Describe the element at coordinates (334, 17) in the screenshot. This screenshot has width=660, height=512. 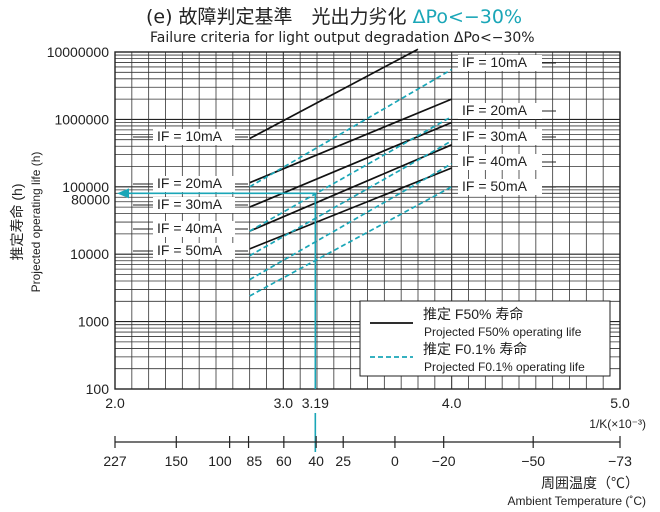
I see `chart-title: (e) 故障判定基準 光出力劣化 ΔPo<−30%` at that location.